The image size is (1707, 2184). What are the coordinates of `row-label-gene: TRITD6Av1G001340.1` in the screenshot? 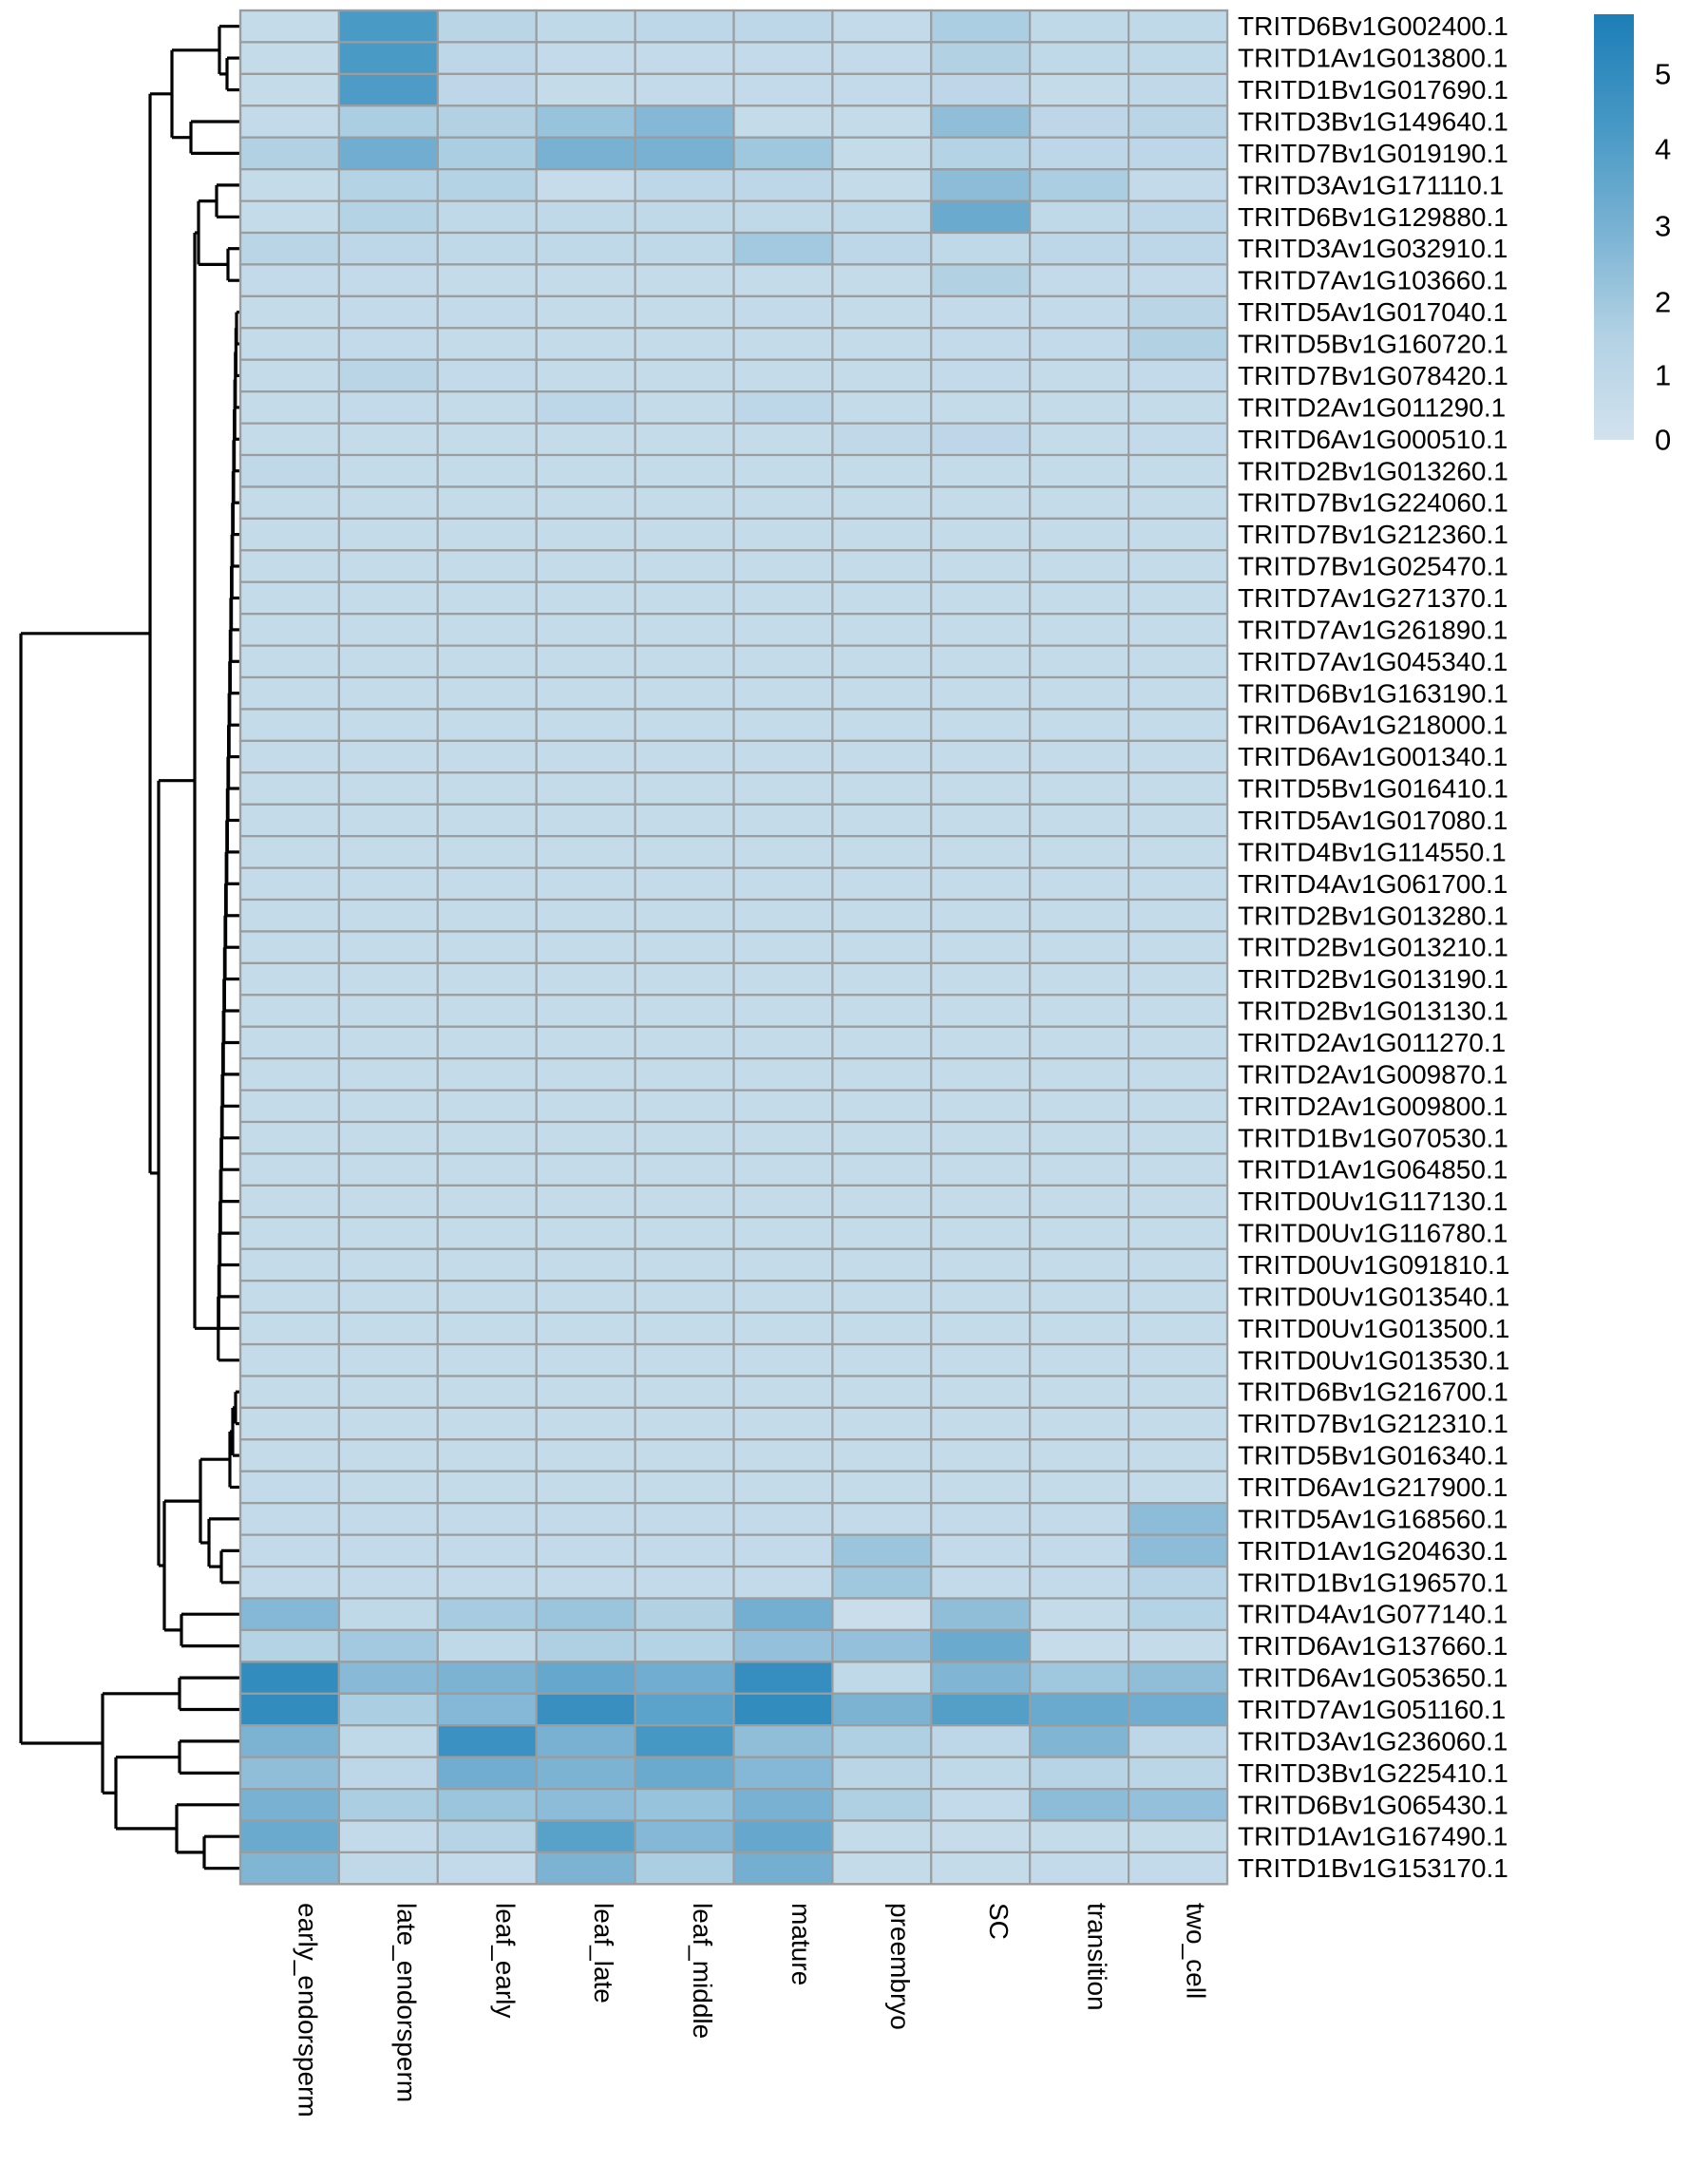 It's located at (1373, 756).